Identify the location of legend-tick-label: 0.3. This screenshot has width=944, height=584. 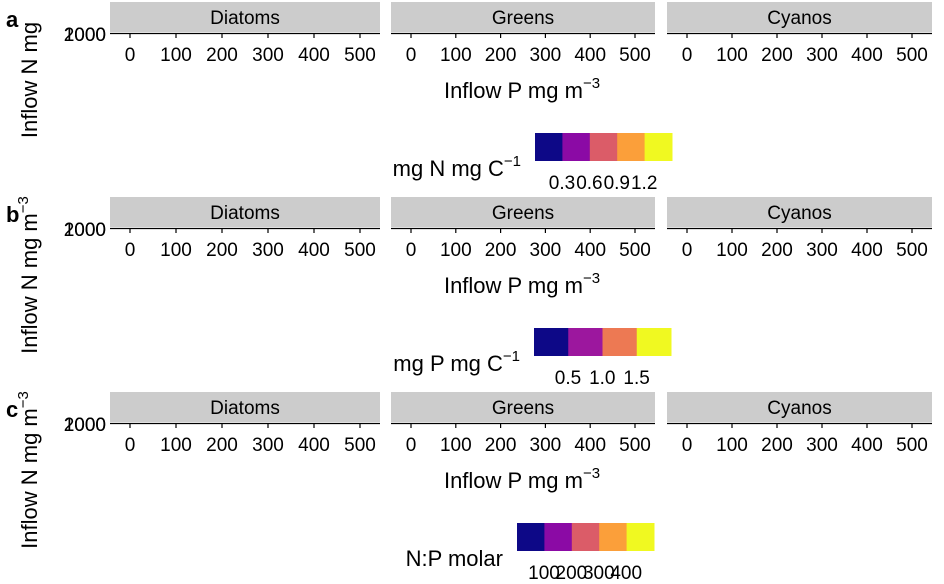
(562, 183).